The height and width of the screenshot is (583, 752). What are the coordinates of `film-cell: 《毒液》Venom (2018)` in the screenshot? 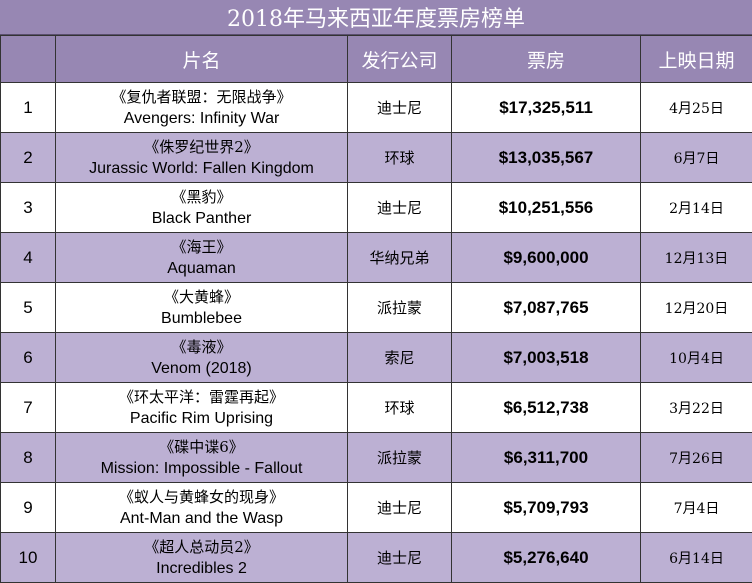 It's located at (202, 358).